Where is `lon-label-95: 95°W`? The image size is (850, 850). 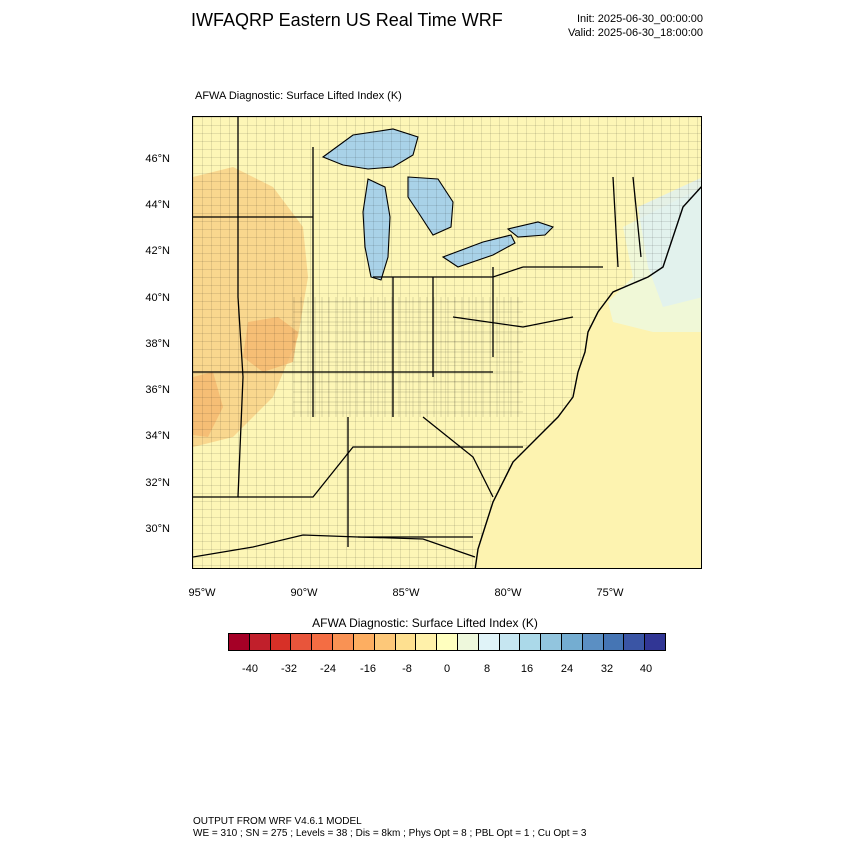 lon-label-95: 95°W is located at coordinates (202, 593).